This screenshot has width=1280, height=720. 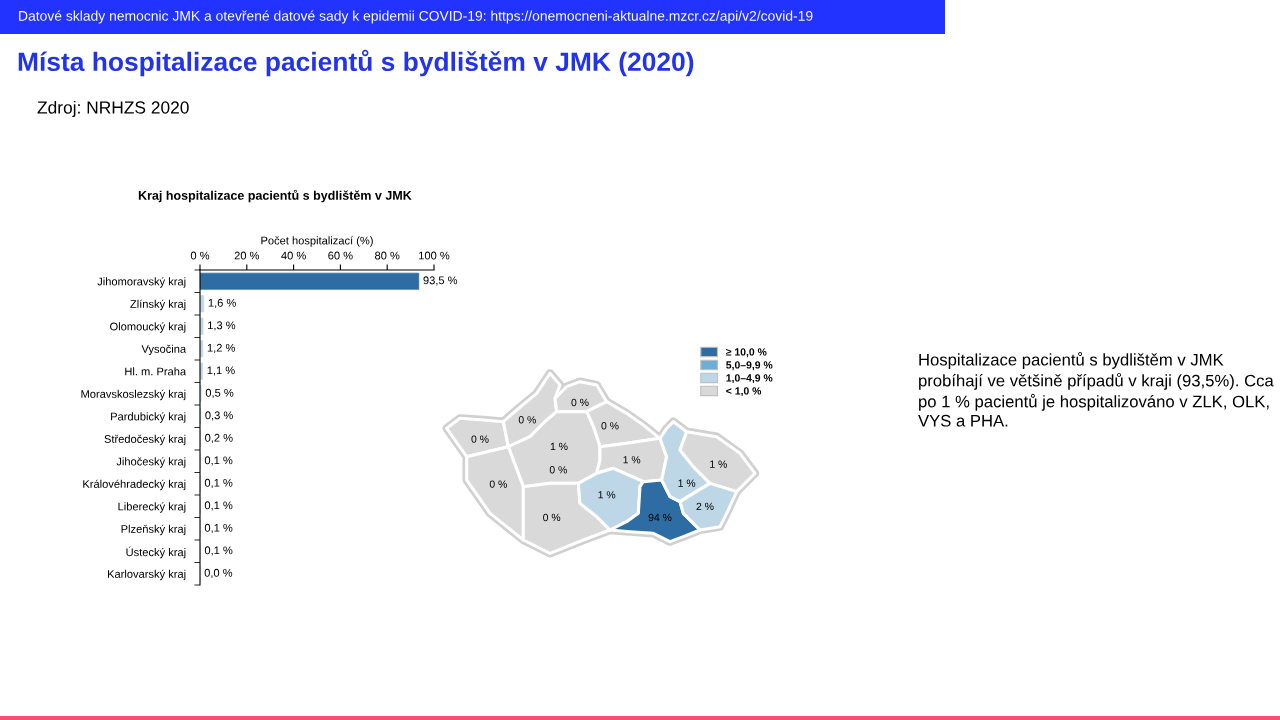 I want to click on data-label: 1,6 %, so click(x=222, y=303).